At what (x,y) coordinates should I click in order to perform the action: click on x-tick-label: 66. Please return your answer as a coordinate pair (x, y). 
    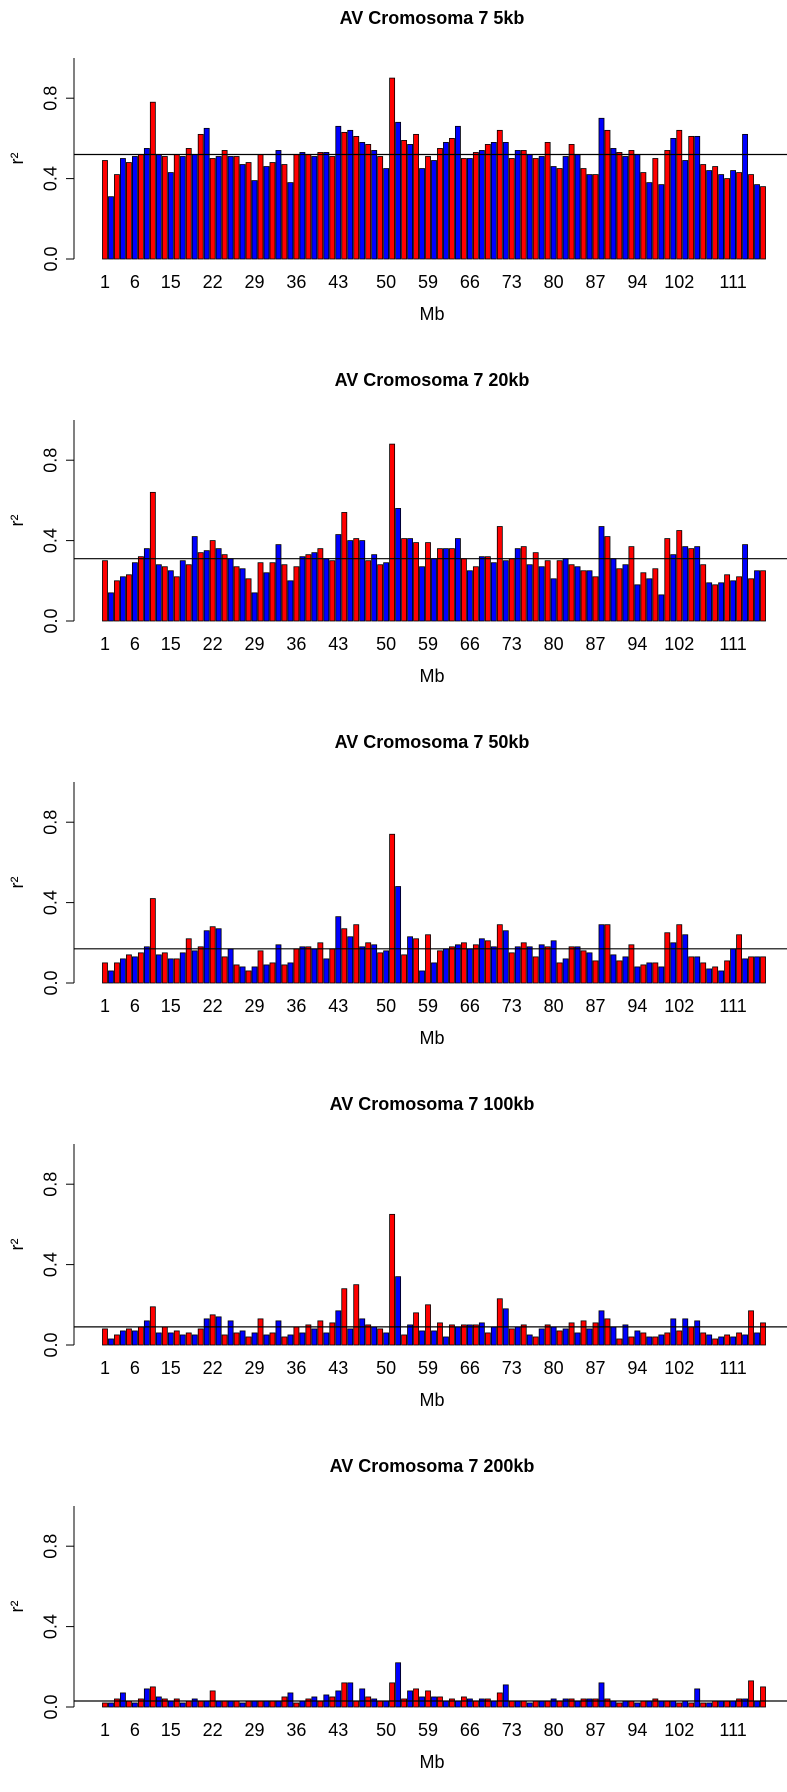
    Looking at the image, I should click on (470, 282).